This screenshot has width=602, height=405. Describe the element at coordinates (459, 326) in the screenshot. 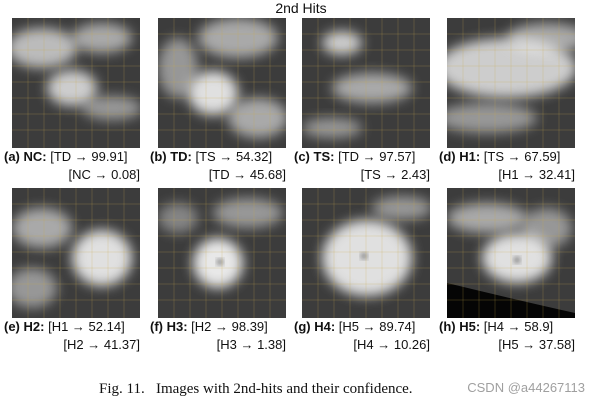

I see `panel-label: (h) H5:` at that location.